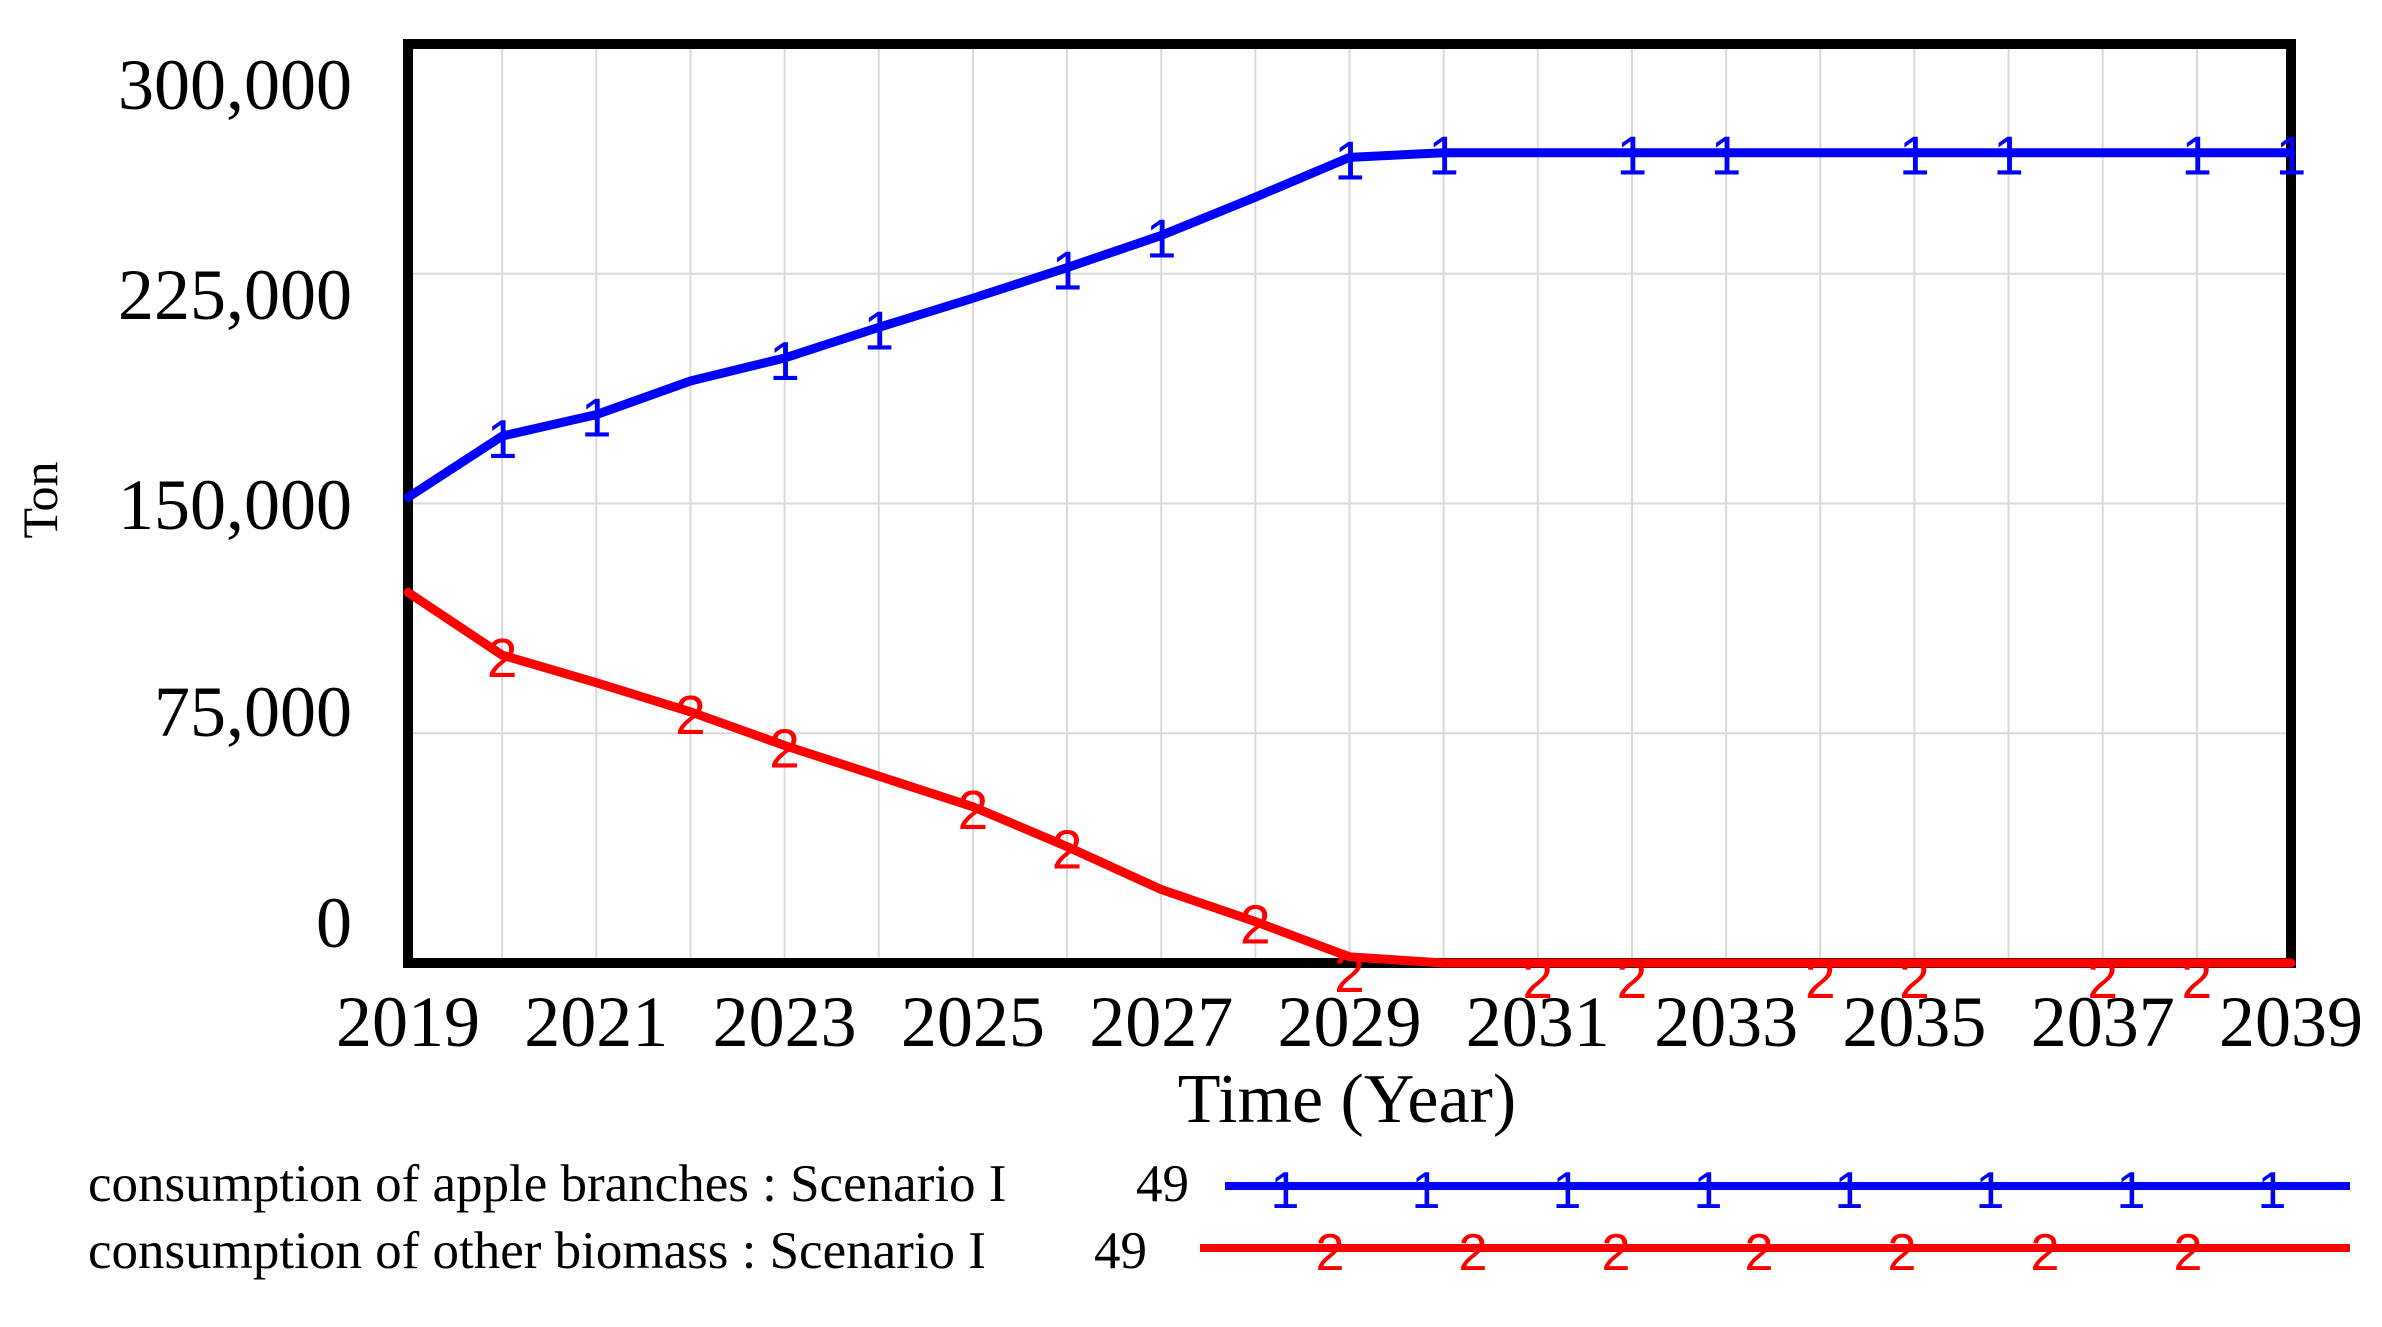 The image size is (2382, 1327). What do you see at coordinates (1162, 1184) in the screenshot?
I see `legend-value-apple-branches: 49` at bounding box center [1162, 1184].